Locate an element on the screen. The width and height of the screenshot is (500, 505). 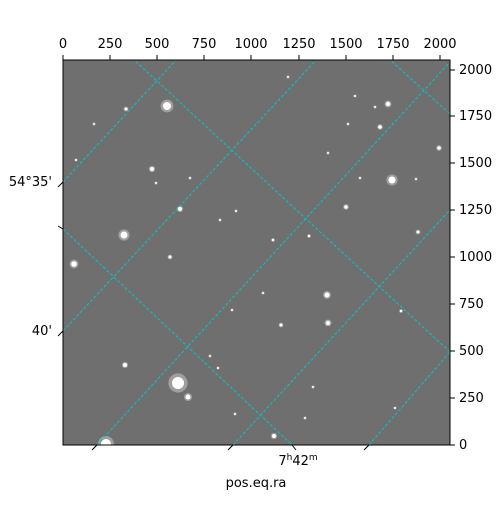
right-pixel-axis: 0 250 500 750 1000 1250 1500 1750 2000 is located at coordinates (471, 258).